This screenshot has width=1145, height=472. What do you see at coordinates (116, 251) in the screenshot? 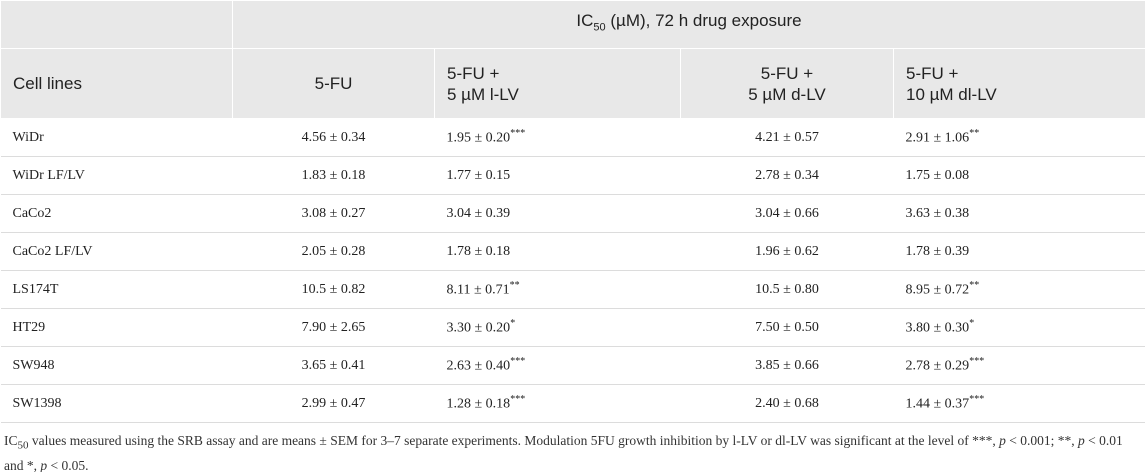
I see `row-label: CaCo2 LF/LV` at bounding box center [116, 251].